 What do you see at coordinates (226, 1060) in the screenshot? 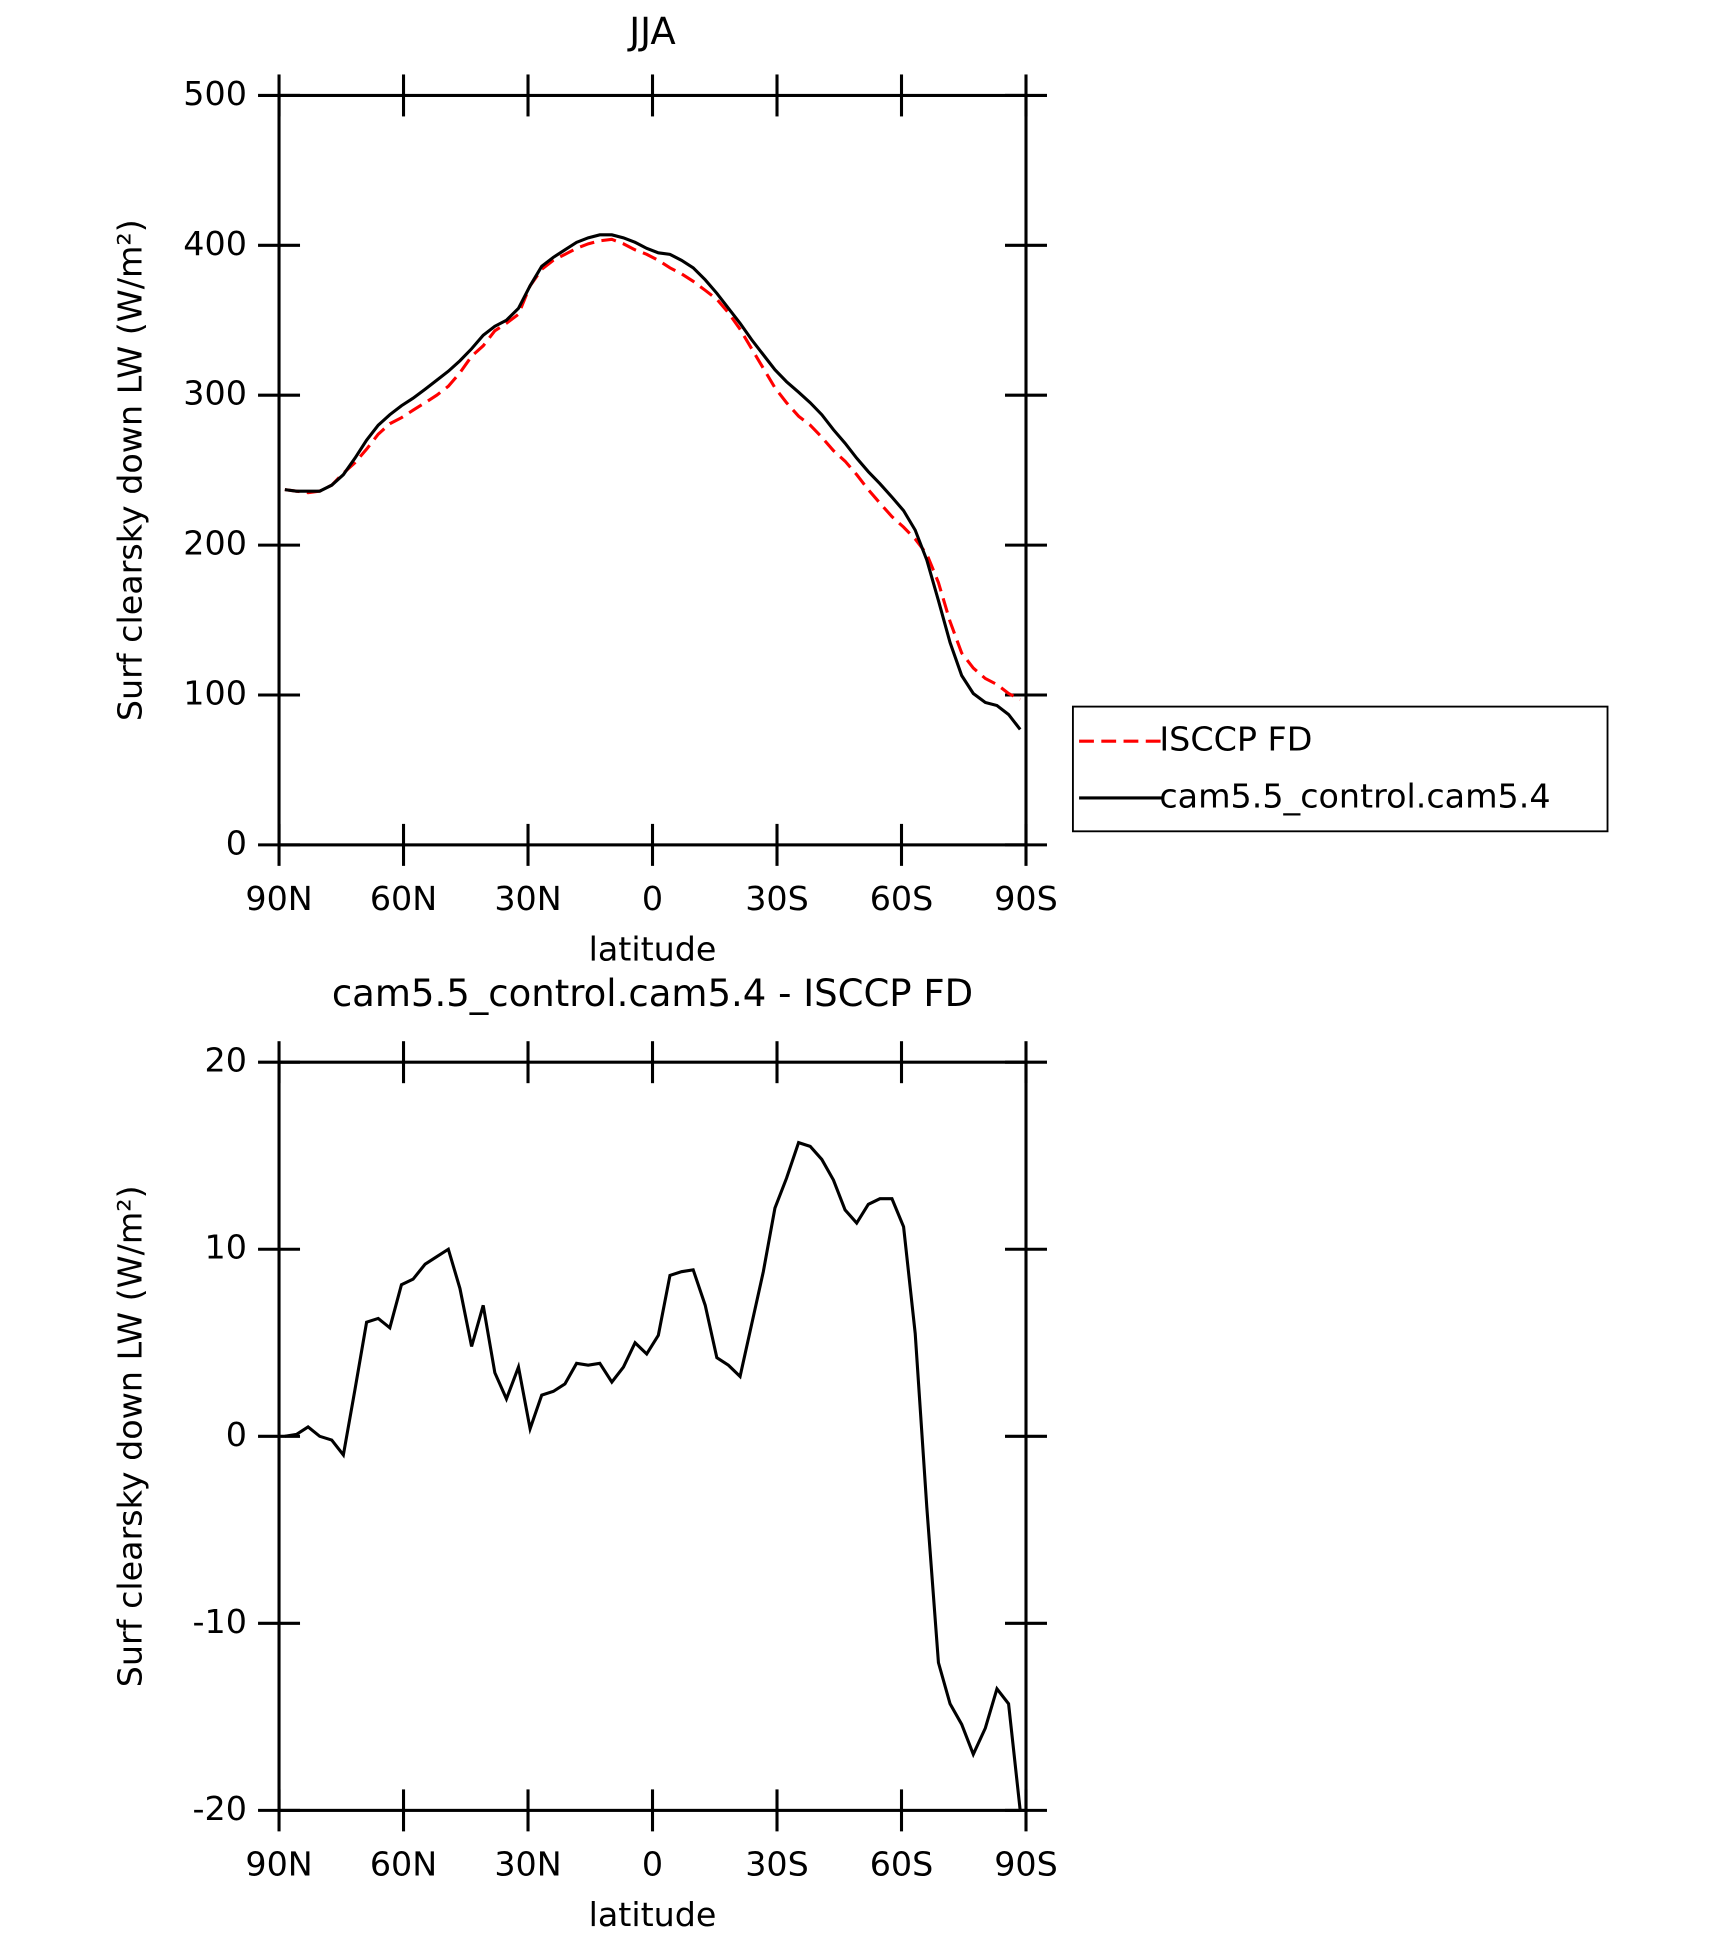
I see `y-tick-label: 20` at bounding box center [226, 1060].